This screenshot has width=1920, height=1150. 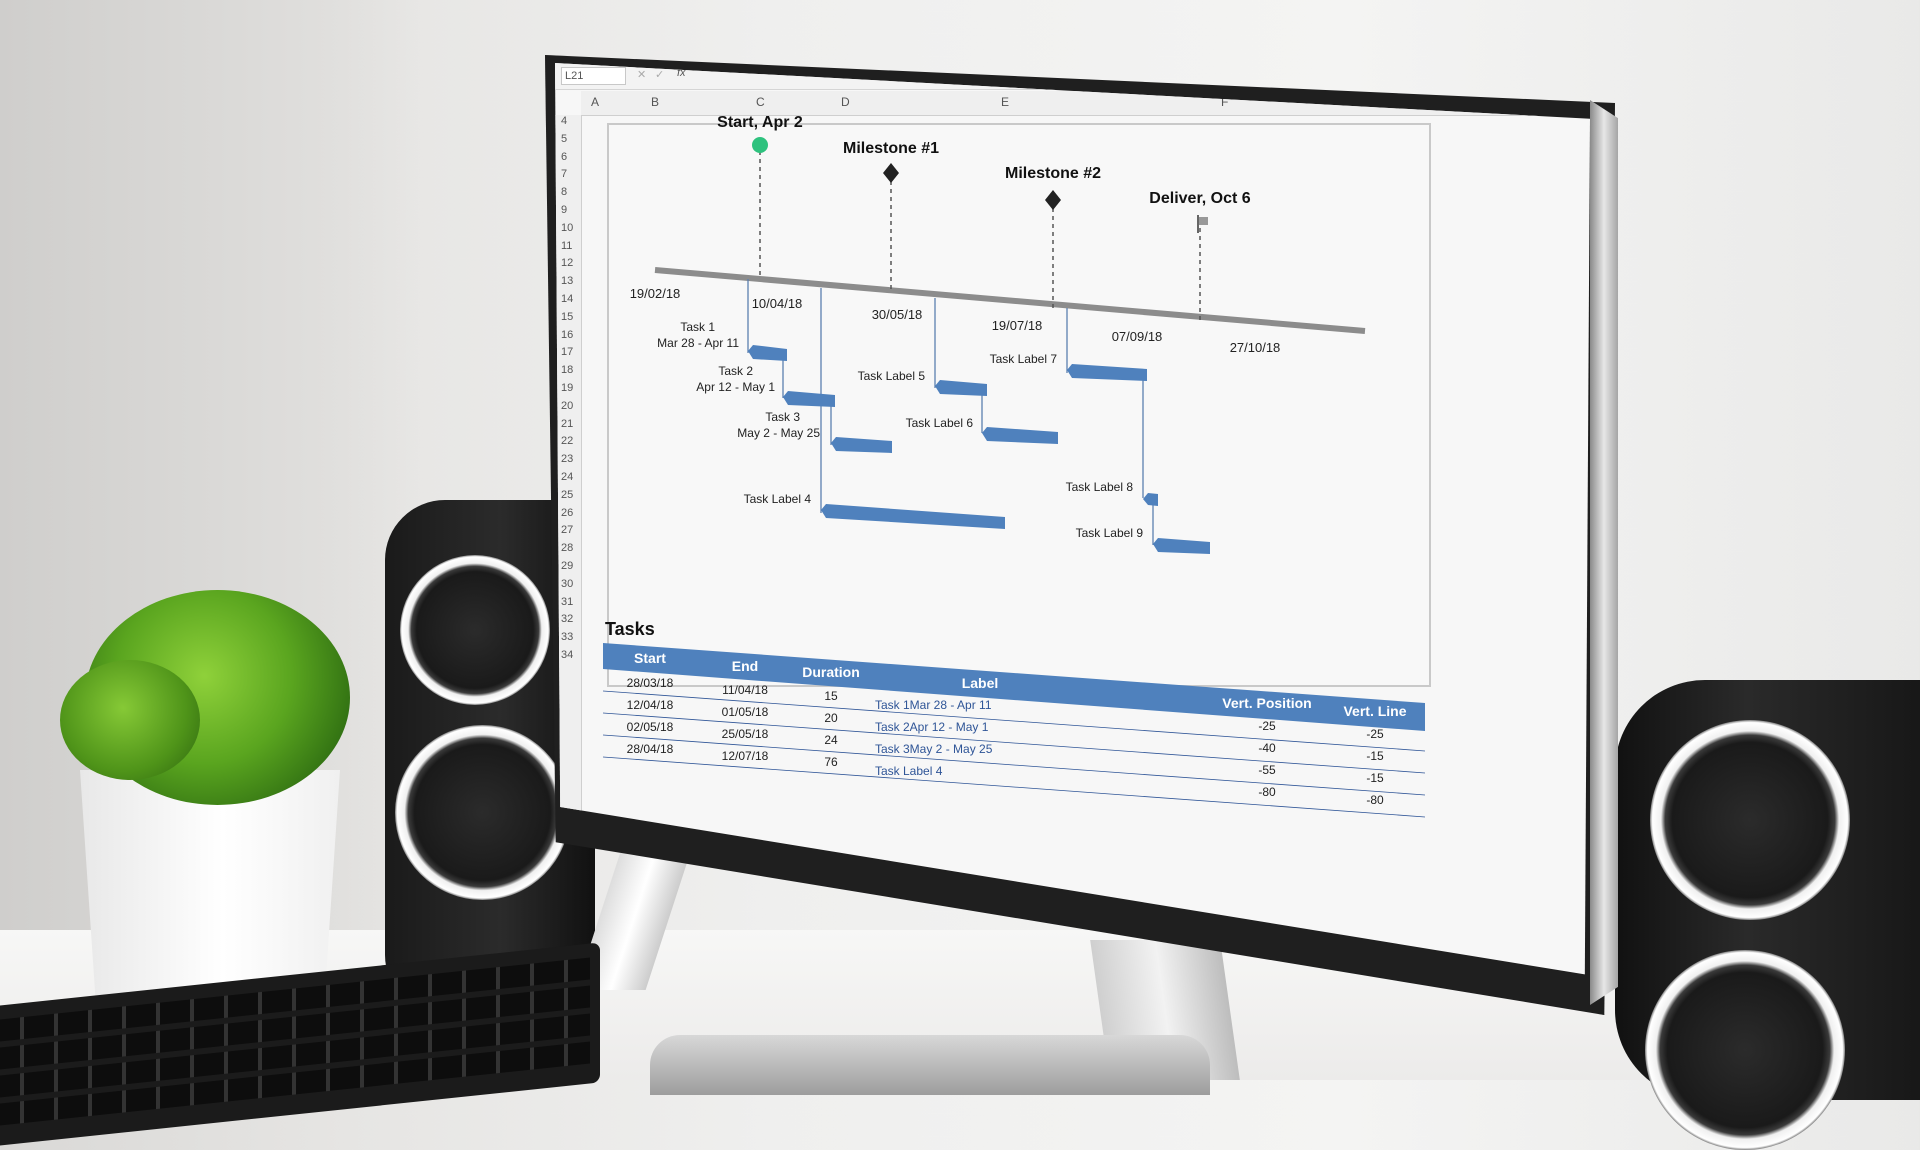 I want to click on row-number: 25, so click(x=567, y=494).